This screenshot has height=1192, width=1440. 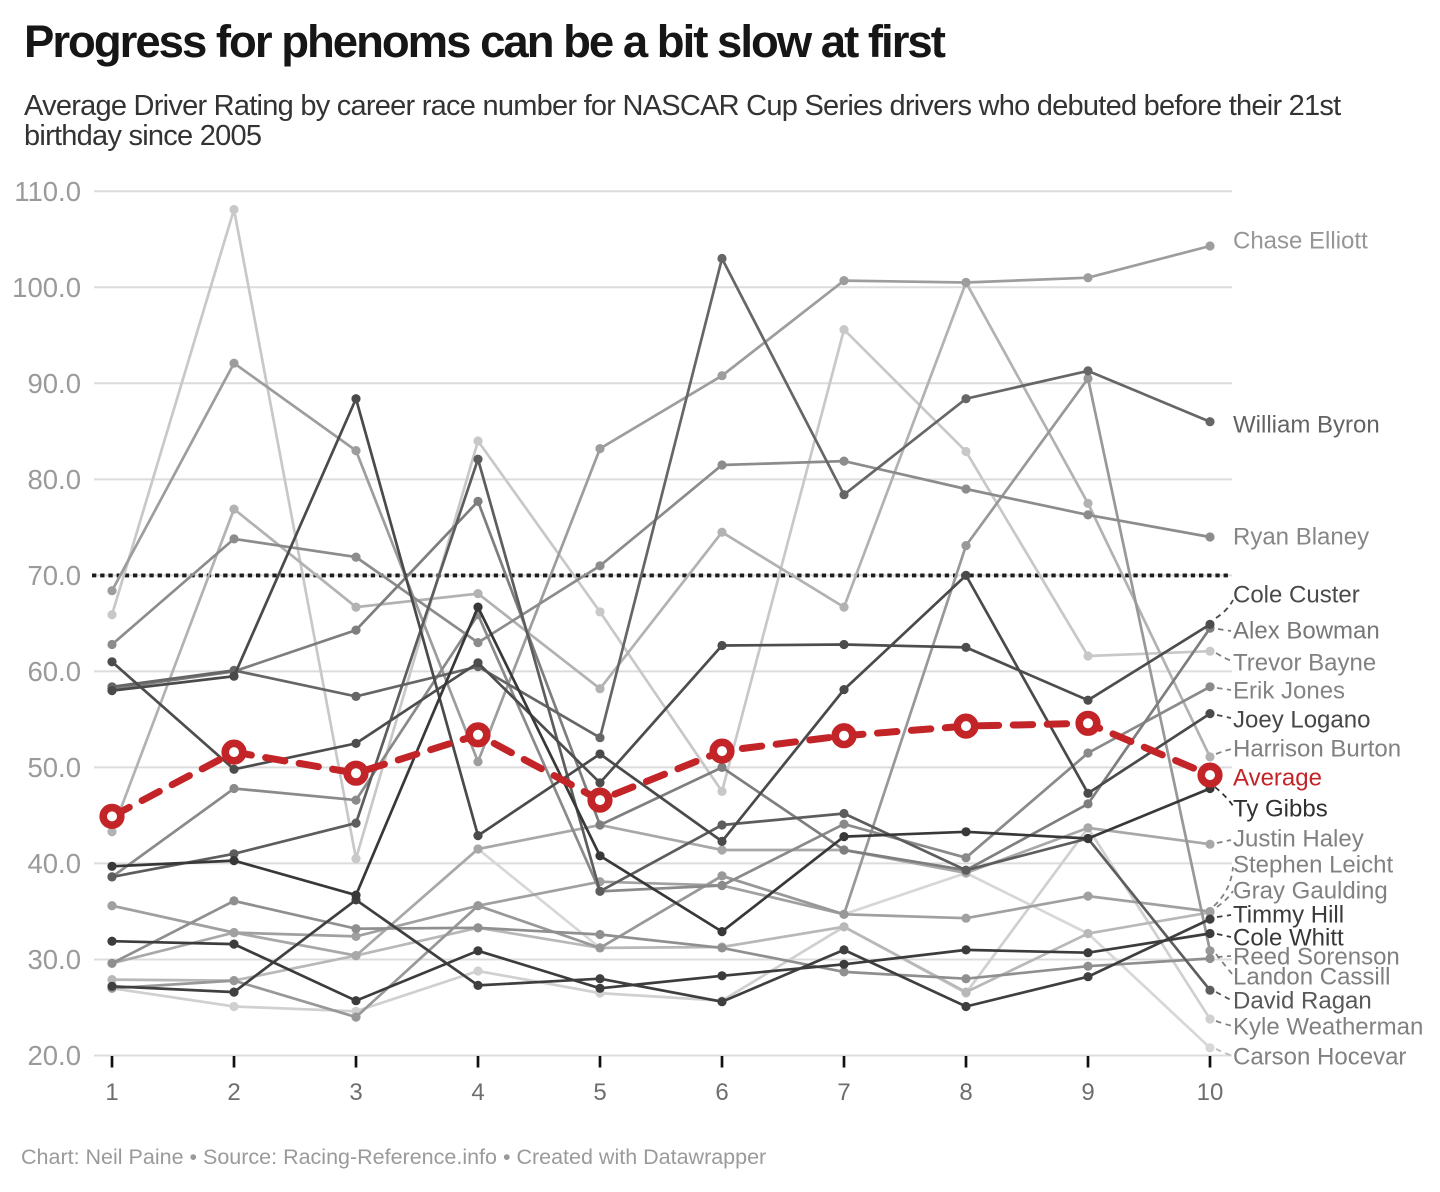 I want to click on svg-text: 3, so click(x=355, y=1092).